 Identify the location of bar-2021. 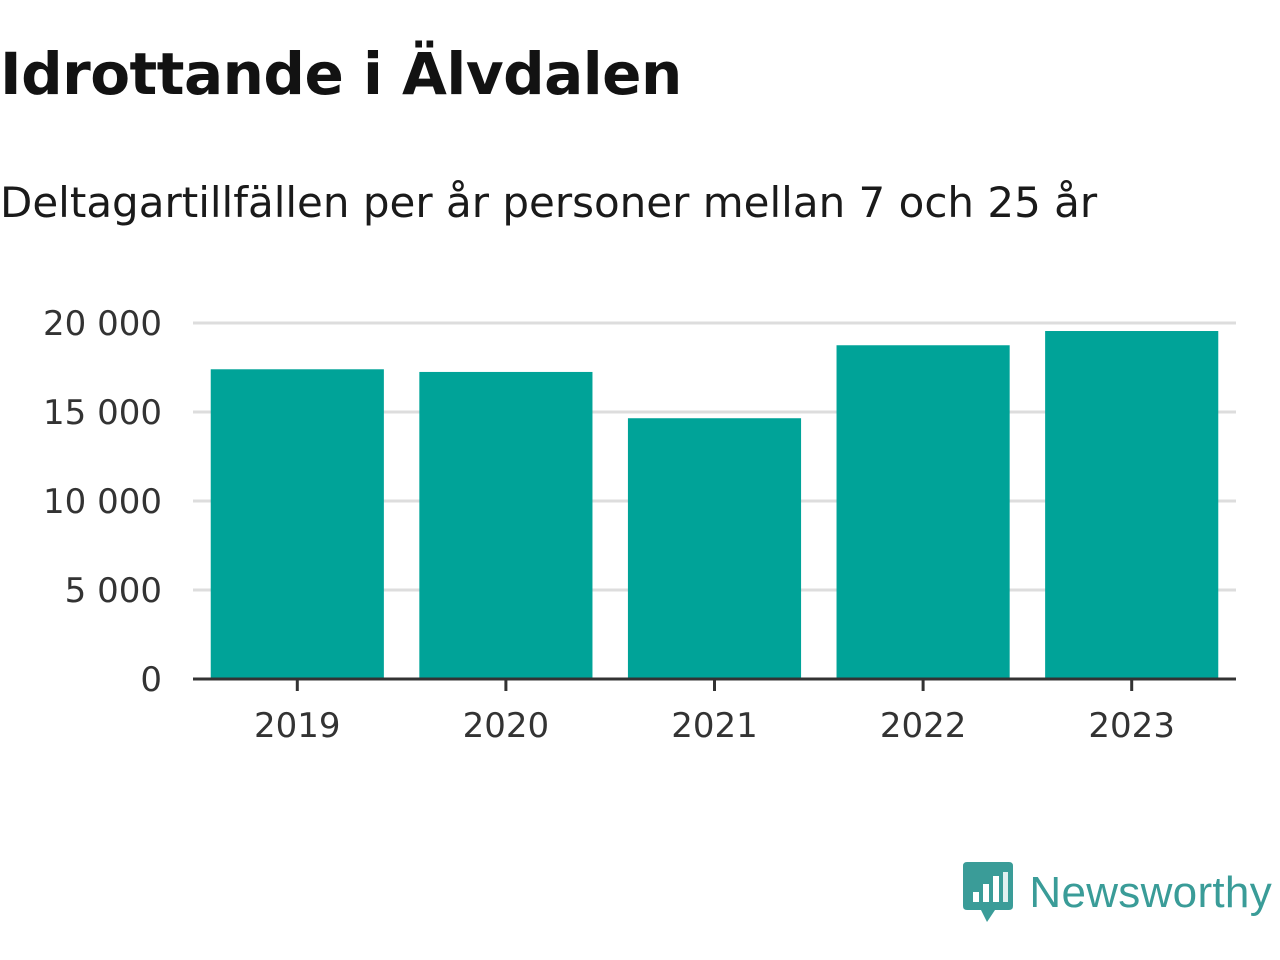
(714, 548).